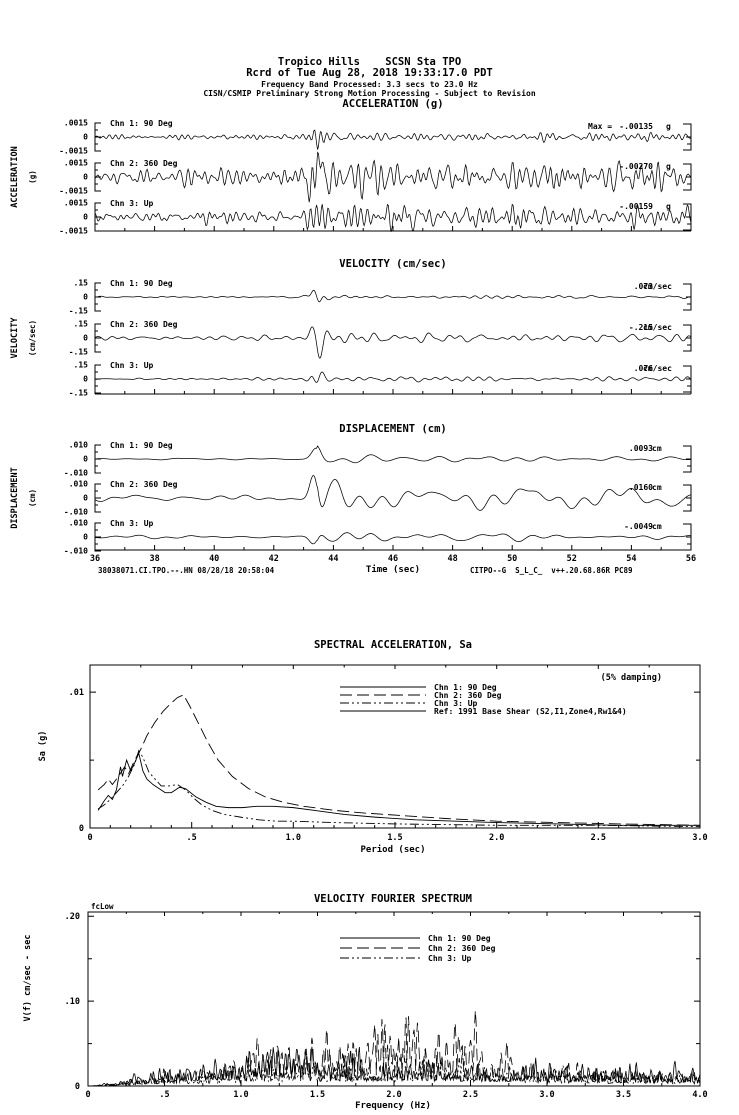 The height and width of the screenshot is (1115, 739). What do you see at coordinates (631, 559) in the screenshot?
I see `x-tick-label: 54` at bounding box center [631, 559].